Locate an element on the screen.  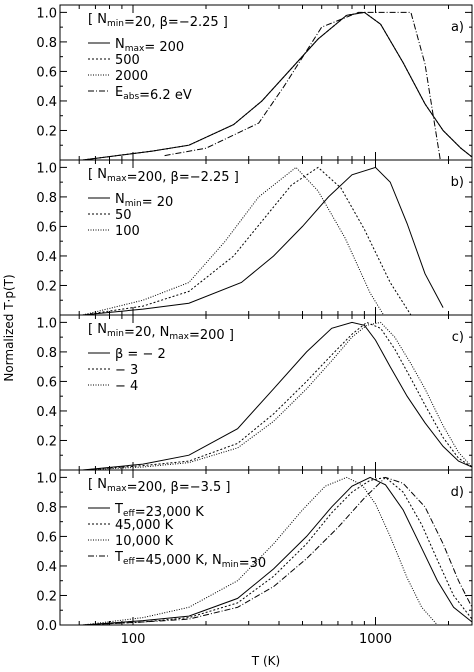
legend-entry: 50 is located at coordinates (123, 215).